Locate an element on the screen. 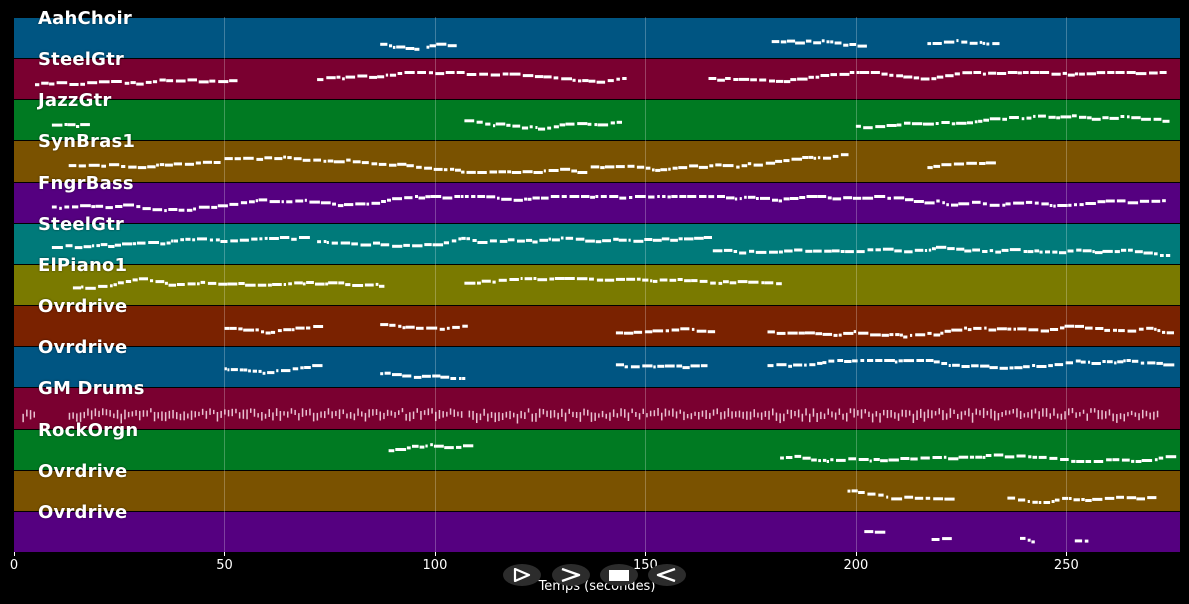  track-label: Ovrdrive is located at coordinates (83, 512).